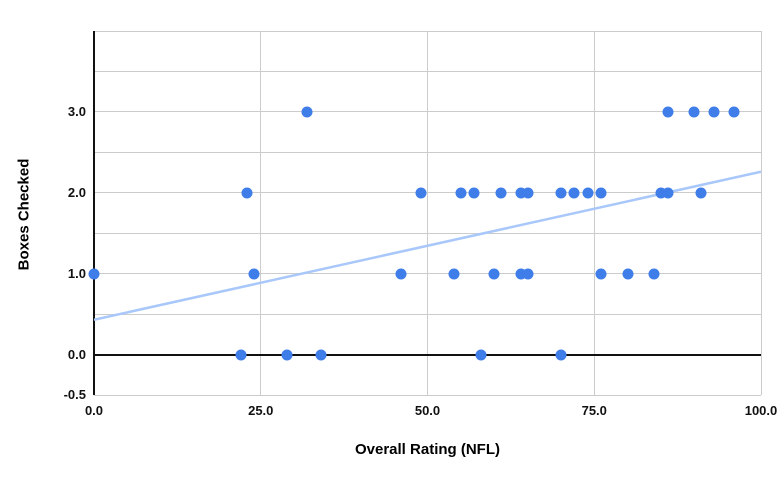  What do you see at coordinates (261, 410) in the screenshot?
I see `x-tick-label: 25.0` at bounding box center [261, 410].